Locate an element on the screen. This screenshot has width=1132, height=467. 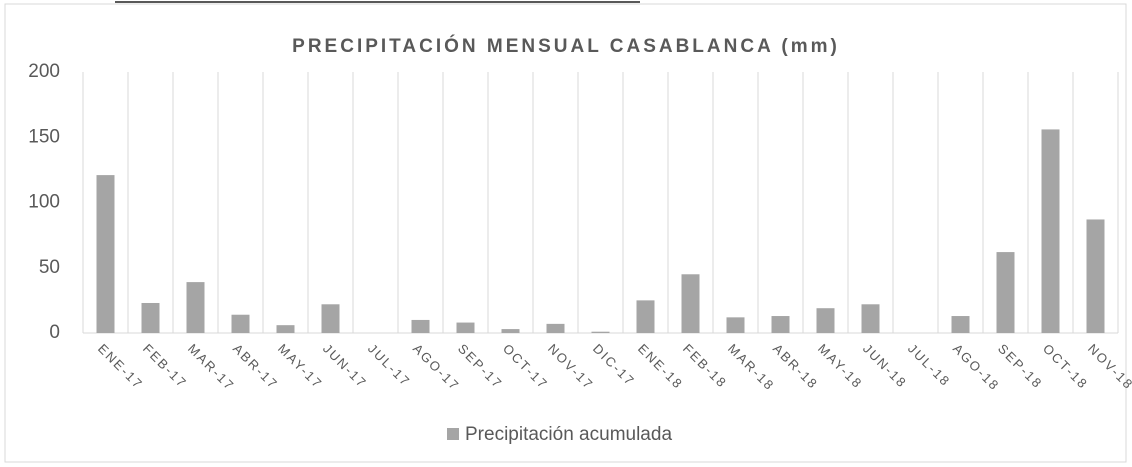
y-tick-label: 100 is located at coordinates (44, 202).